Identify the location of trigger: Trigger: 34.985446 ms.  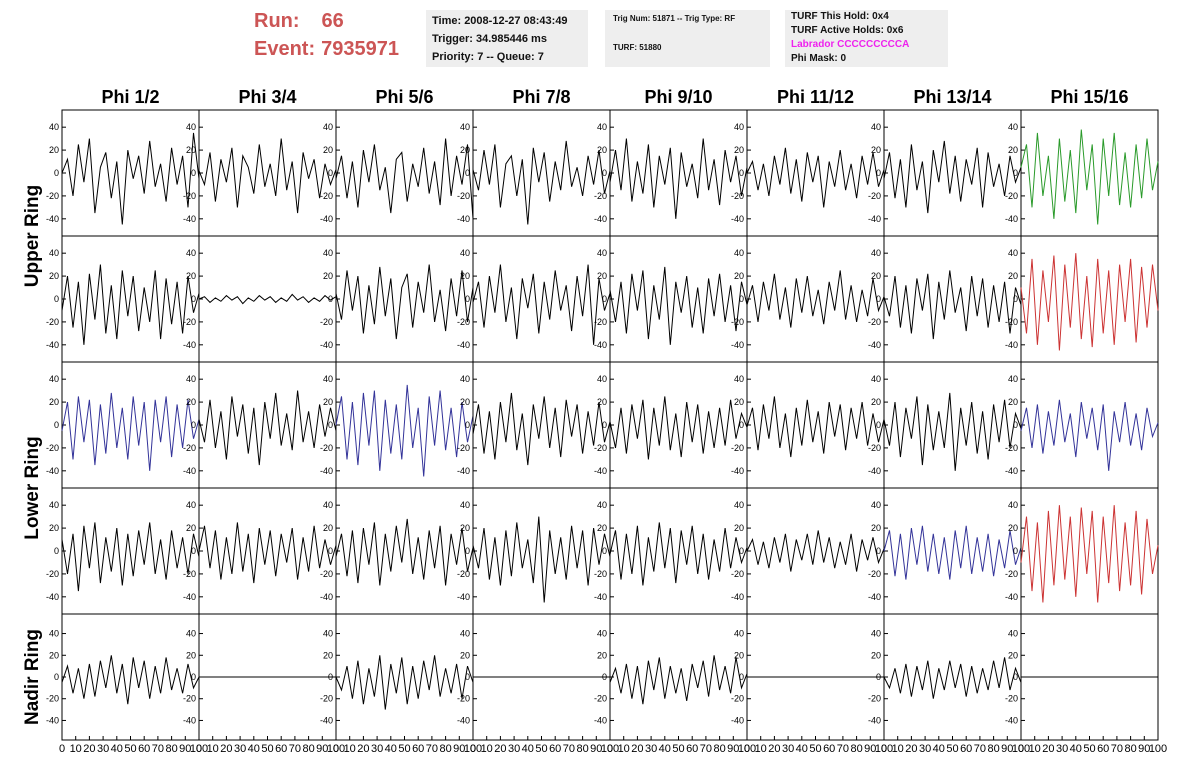
(489, 39).